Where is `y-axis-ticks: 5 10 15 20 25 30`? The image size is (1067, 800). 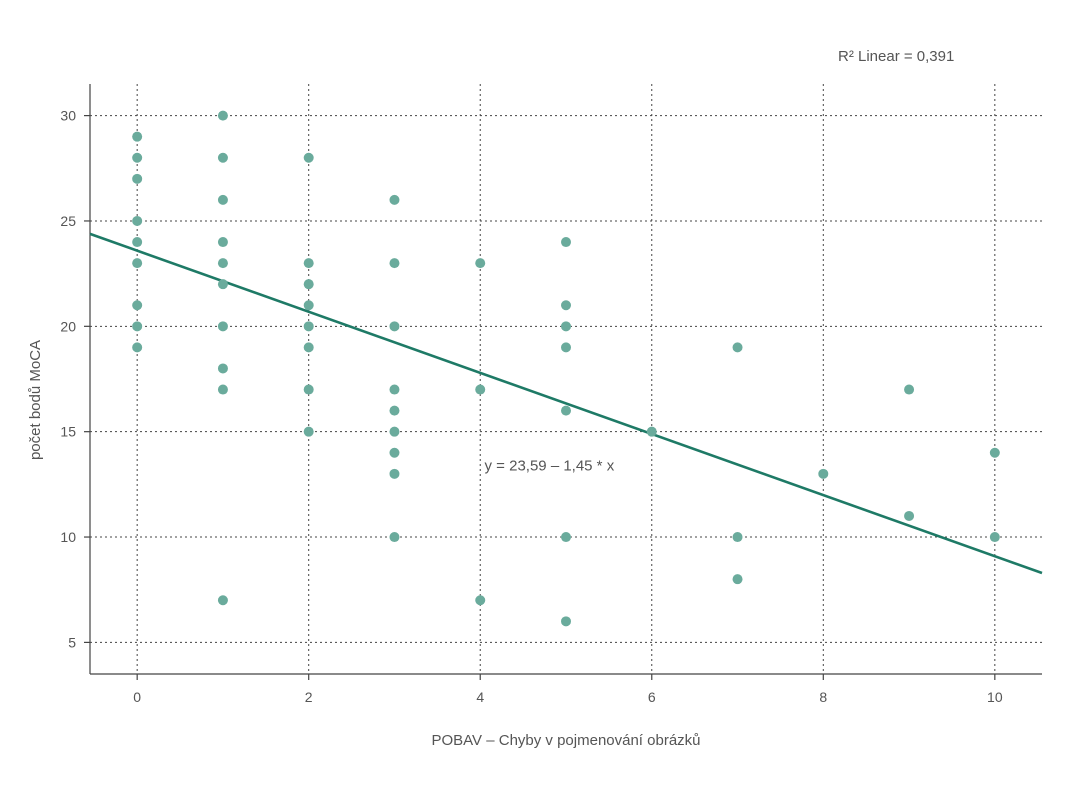
y-axis-ticks: 5 10 15 20 25 30 is located at coordinates (75, 379).